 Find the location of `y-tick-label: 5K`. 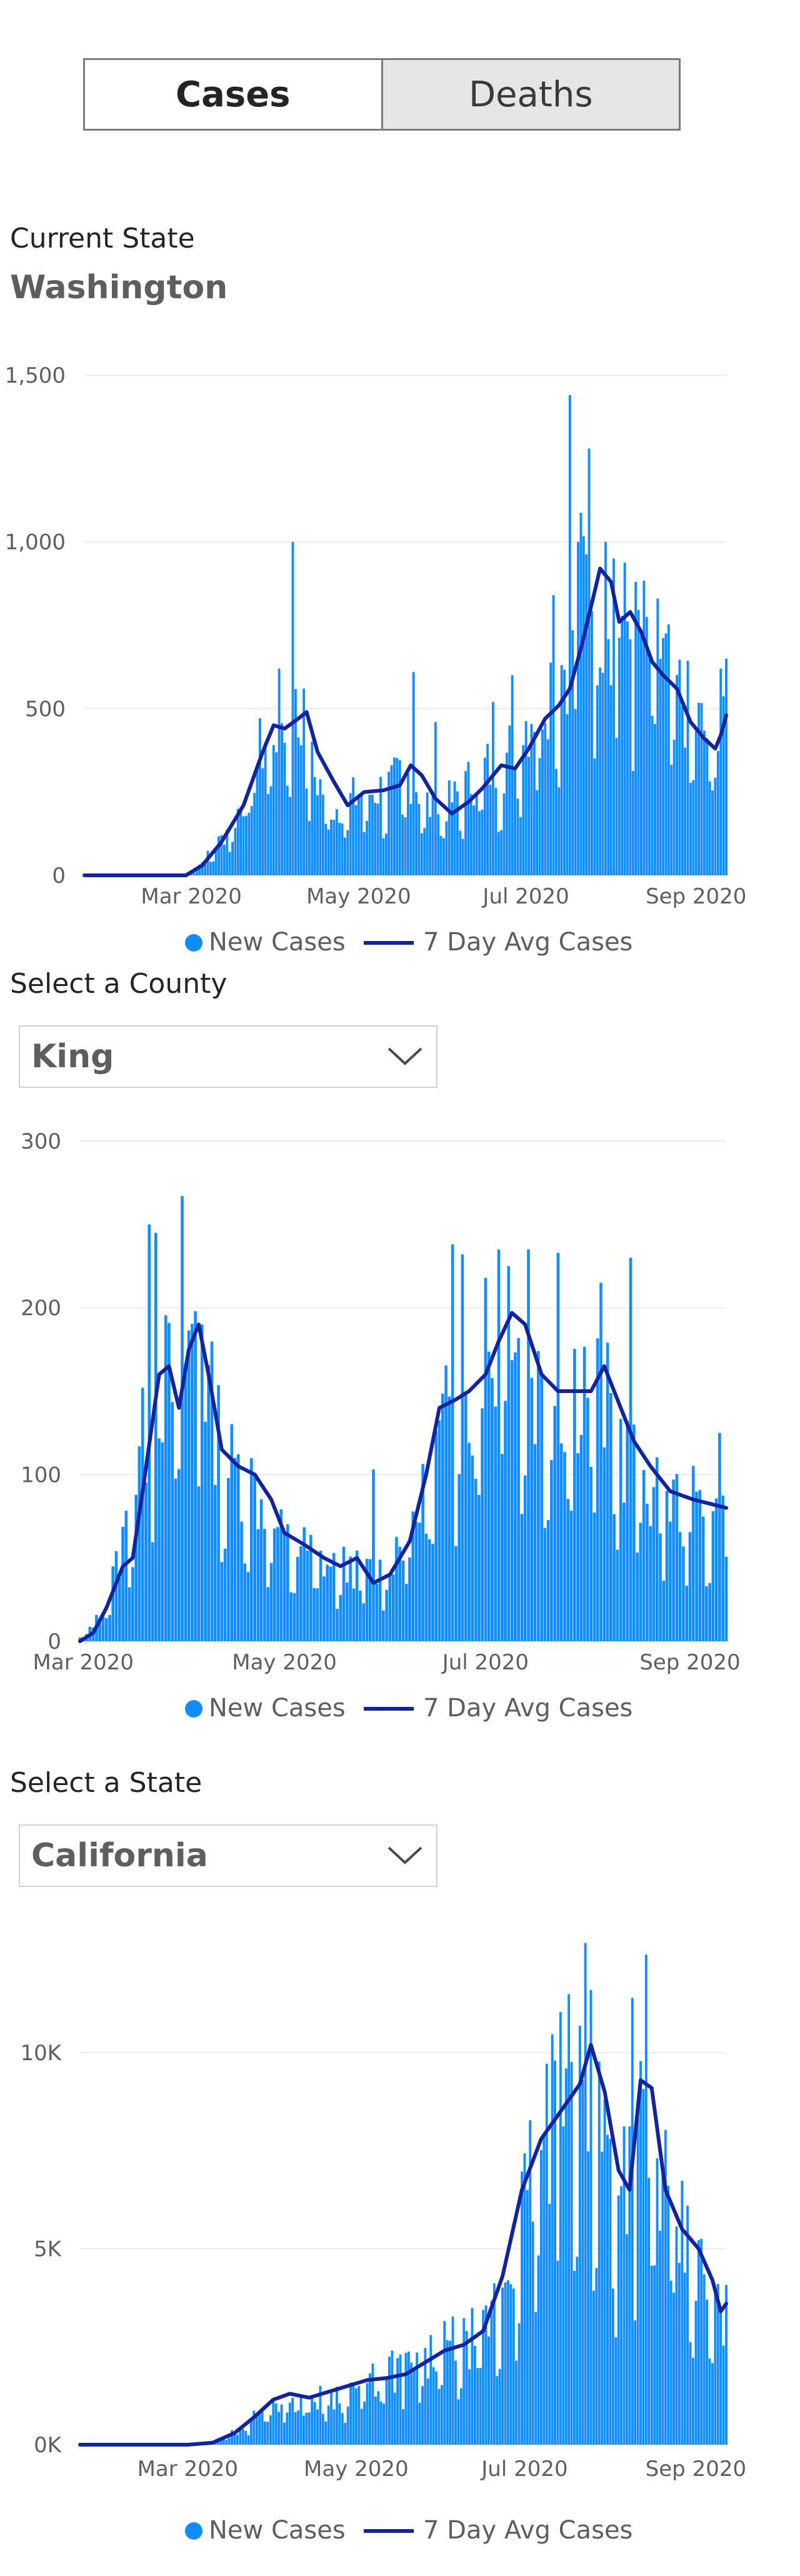

y-tick-label: 5K is located at coordinates (48, 2249).